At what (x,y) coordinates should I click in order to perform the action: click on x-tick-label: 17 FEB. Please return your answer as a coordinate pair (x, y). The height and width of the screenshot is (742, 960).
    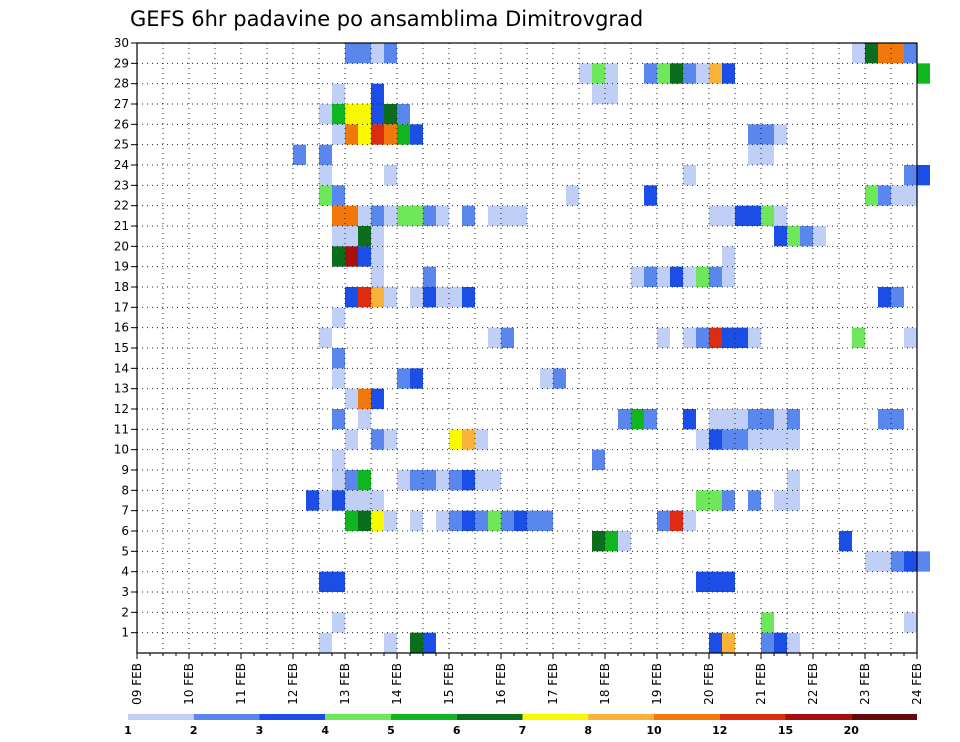
    Looking at the image, I should click on (553, 684).